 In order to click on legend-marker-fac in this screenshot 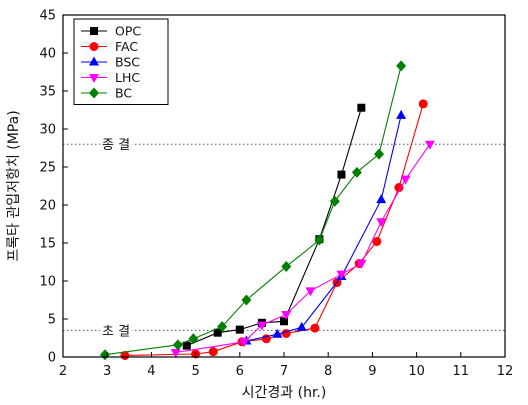, I will do `click(94, 46)`.